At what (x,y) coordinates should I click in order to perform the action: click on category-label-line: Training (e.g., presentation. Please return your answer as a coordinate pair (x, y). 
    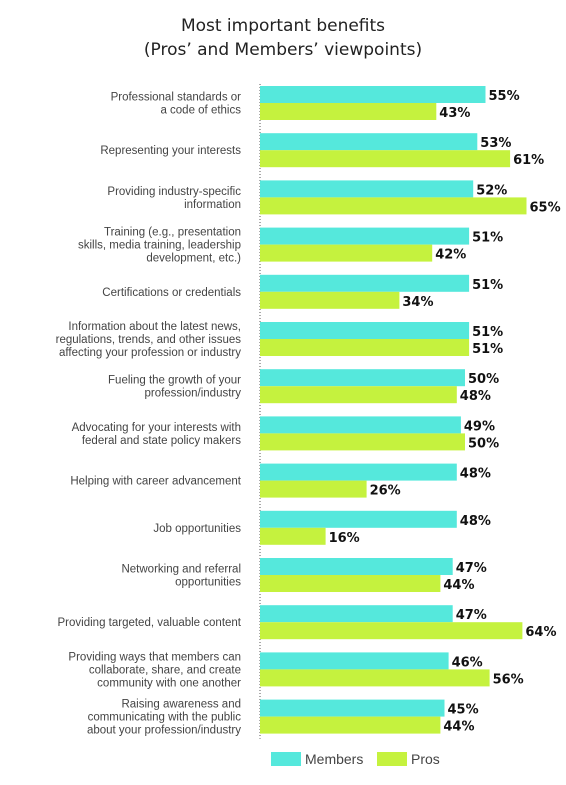
    Looking at the image, I should click on (172, 233).